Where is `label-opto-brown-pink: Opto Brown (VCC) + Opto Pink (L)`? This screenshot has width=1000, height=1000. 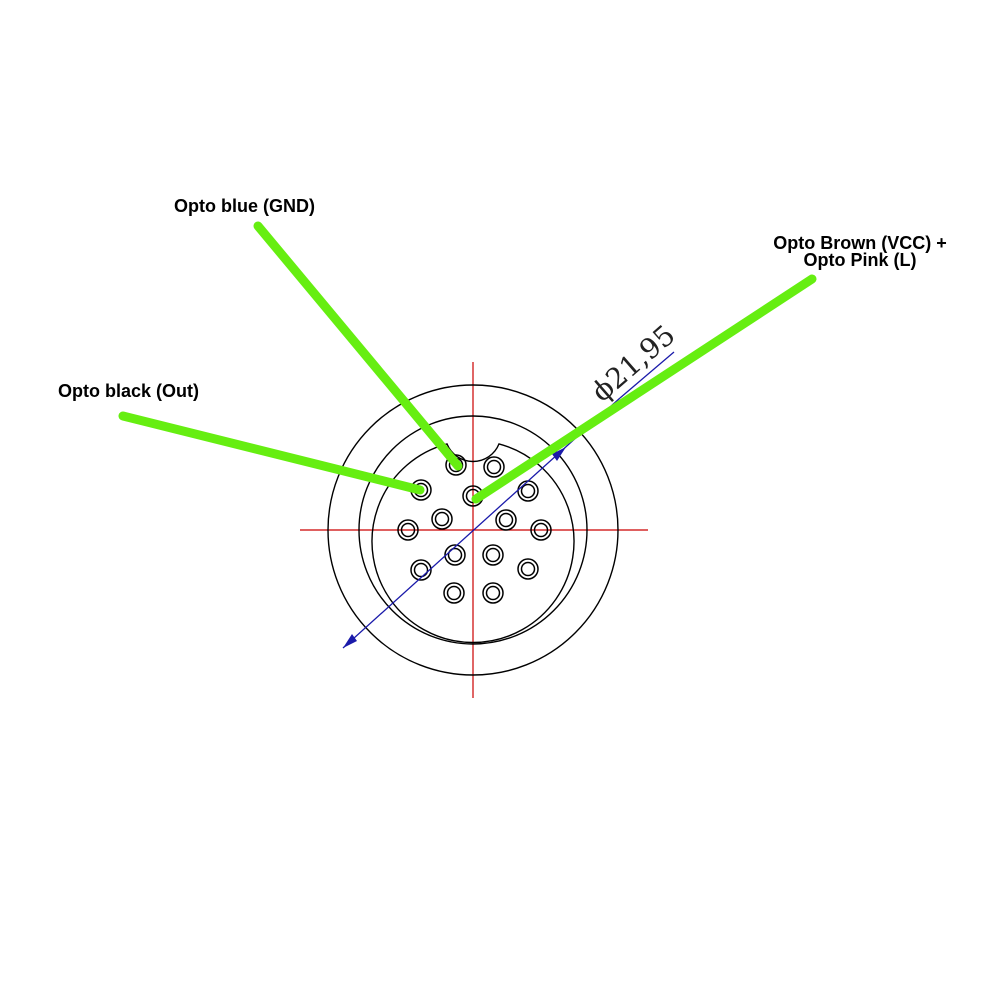
label-opto-brown-pink: Opto Brown (VCC) + Opto Pink (L) is located at coordinates (860, 251).